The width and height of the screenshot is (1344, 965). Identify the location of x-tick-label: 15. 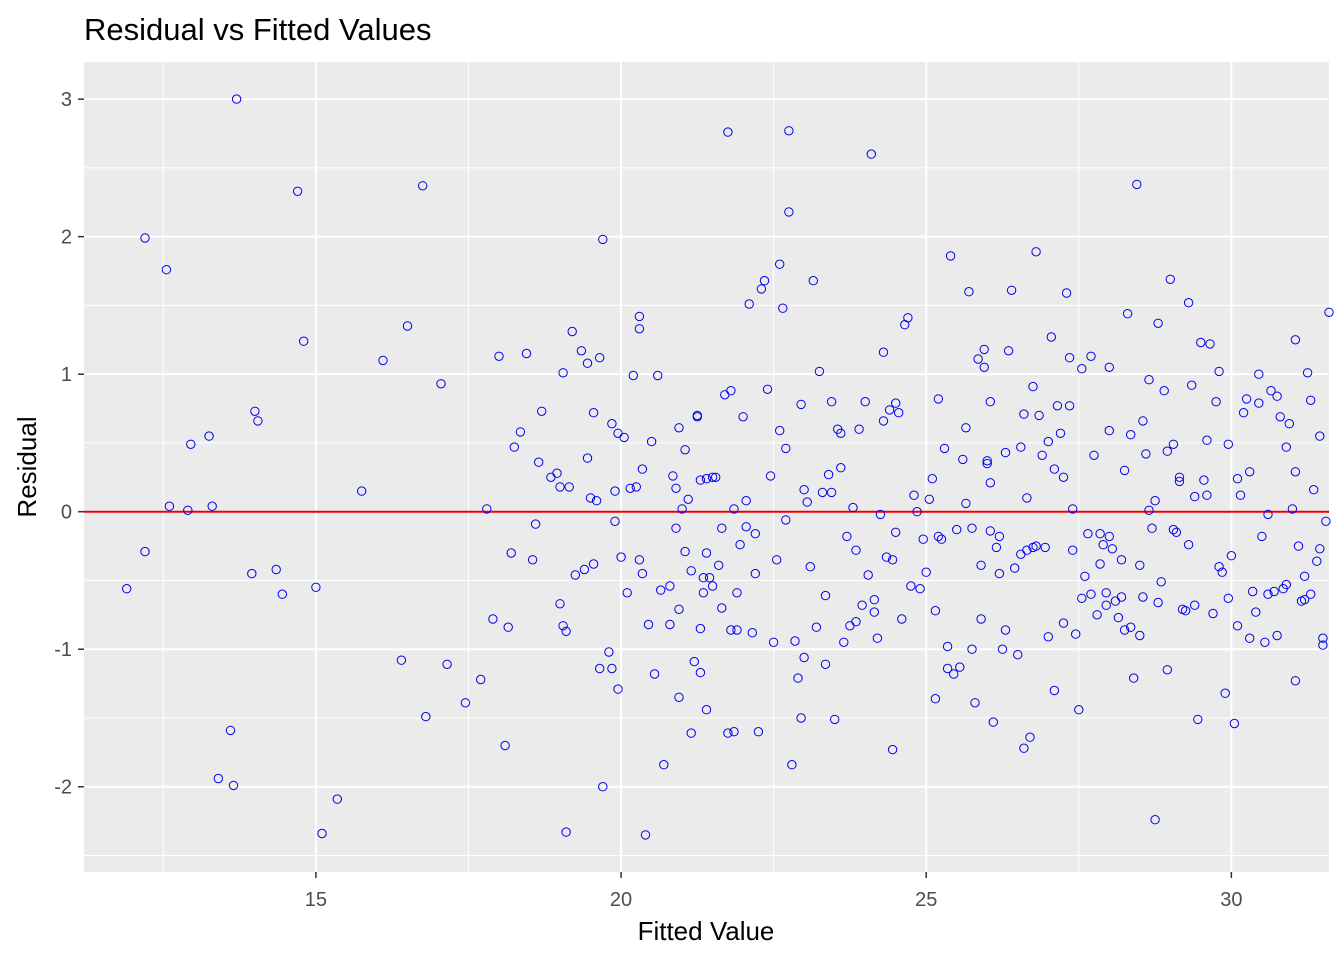
(316, 900).